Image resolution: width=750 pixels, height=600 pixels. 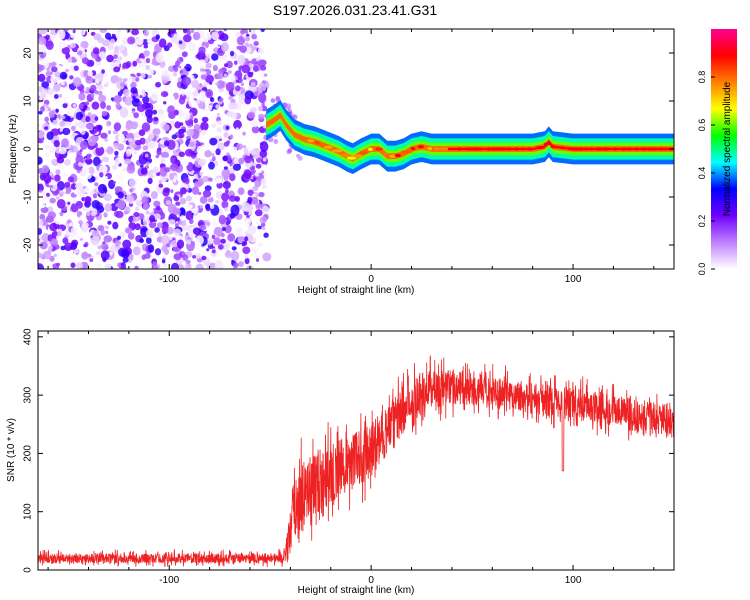 I want to click on colorbar-ticks: 0.0 0.2 0.4 0.6 0.8, so click(x=706, y=173).